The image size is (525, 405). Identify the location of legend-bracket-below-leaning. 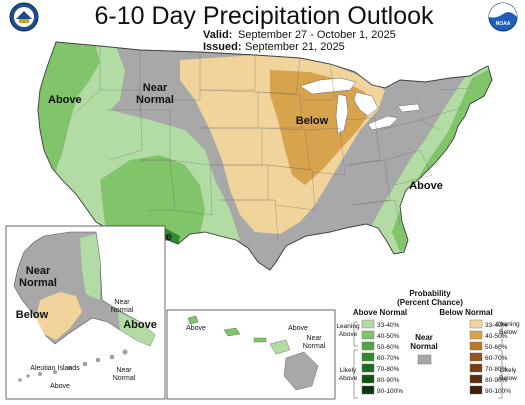
(500, 334).